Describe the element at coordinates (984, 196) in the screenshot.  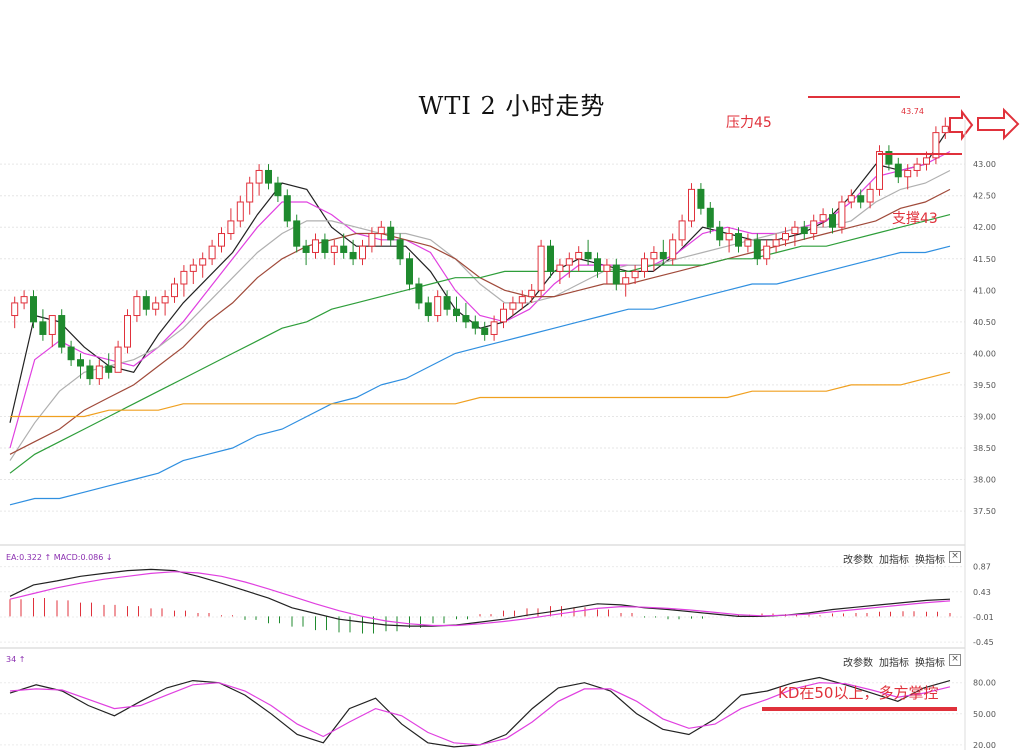
I see `y-tick-label: 42.50` at that location.